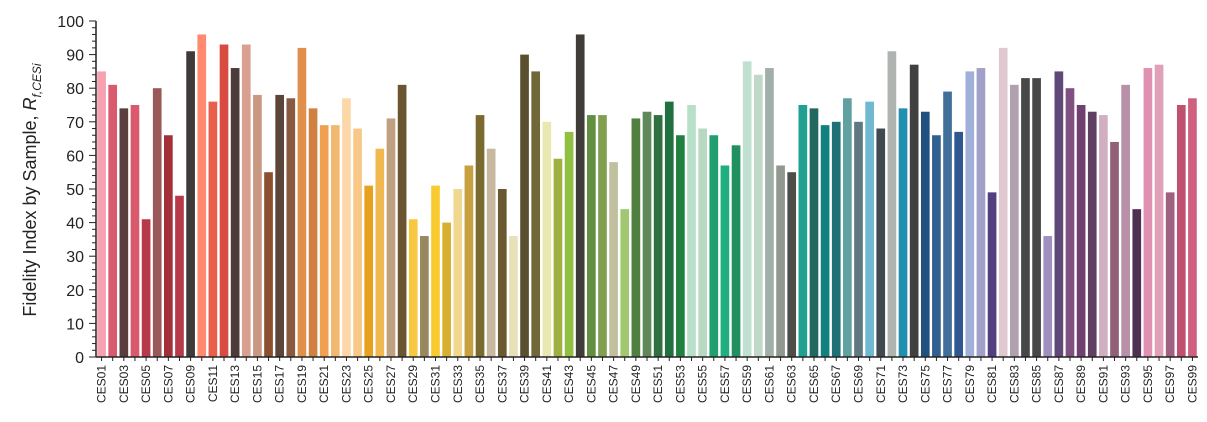 Image resolution: width=1207 pixels, height=422 pixels. I want to click on bar-ces14, so click(246, 201).